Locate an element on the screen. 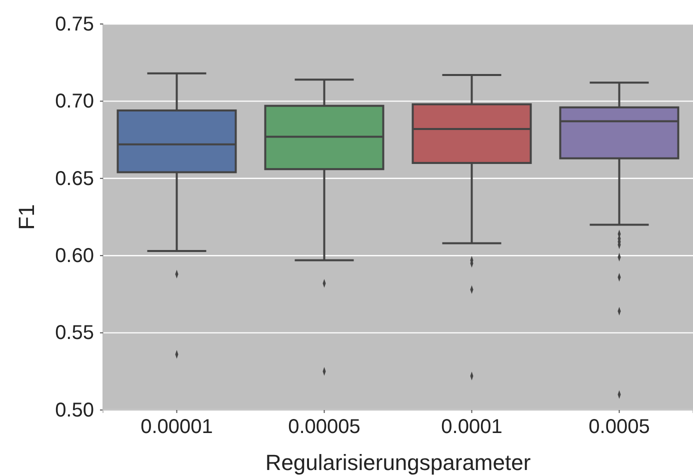  x-tick-label: 0.00005 is located at coordinates (324, 427).